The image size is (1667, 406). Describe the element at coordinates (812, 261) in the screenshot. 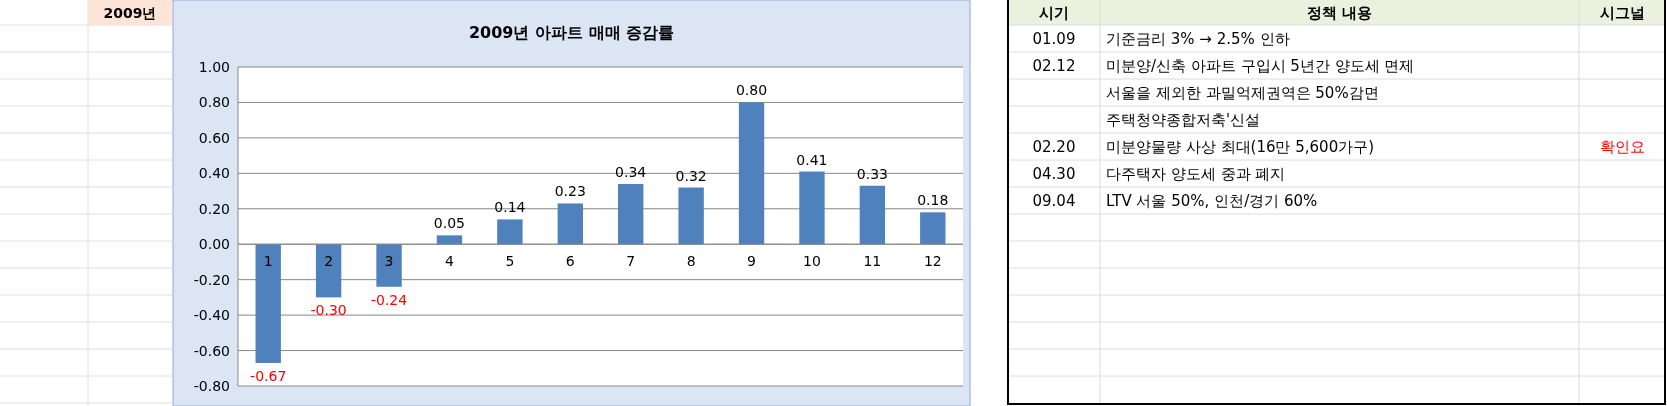

I see `x-tick-label: 10` at that location.